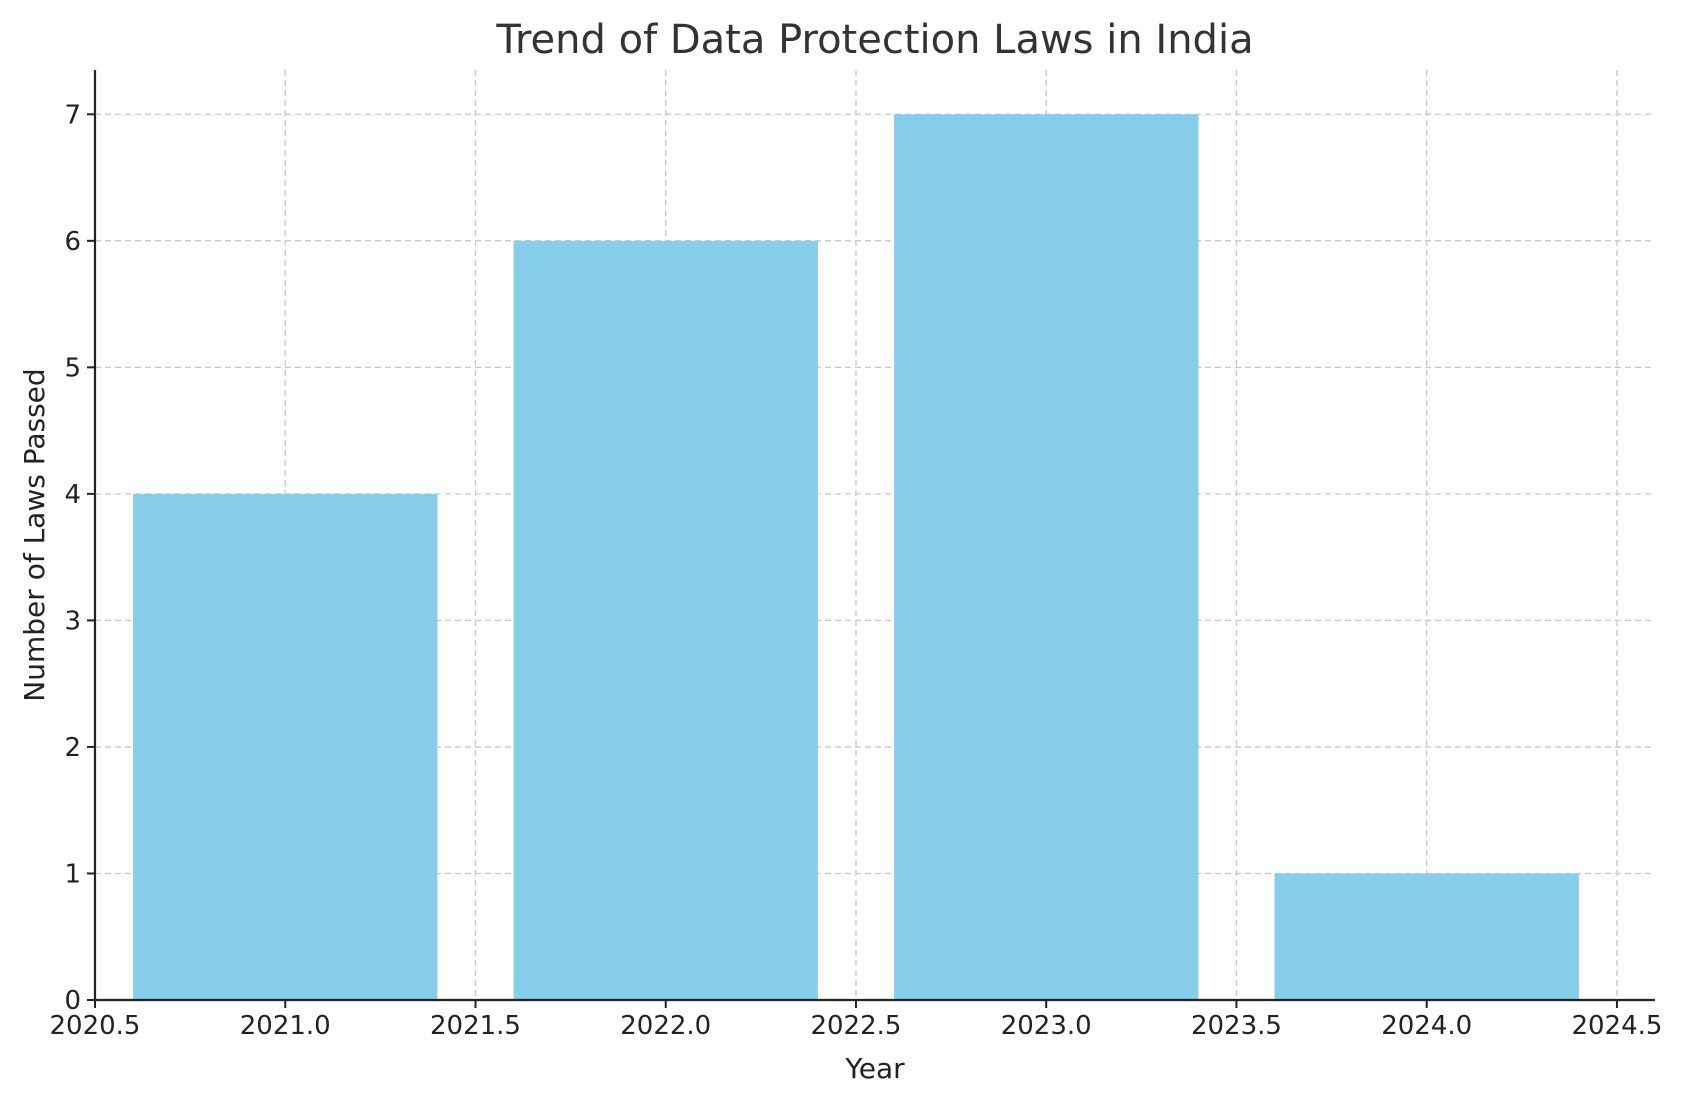 This screenshot has width=1690, height=1101. Describe the element at coordinates (72, 115) in the screenshot. I see `y-tick-label: 7` at that location.